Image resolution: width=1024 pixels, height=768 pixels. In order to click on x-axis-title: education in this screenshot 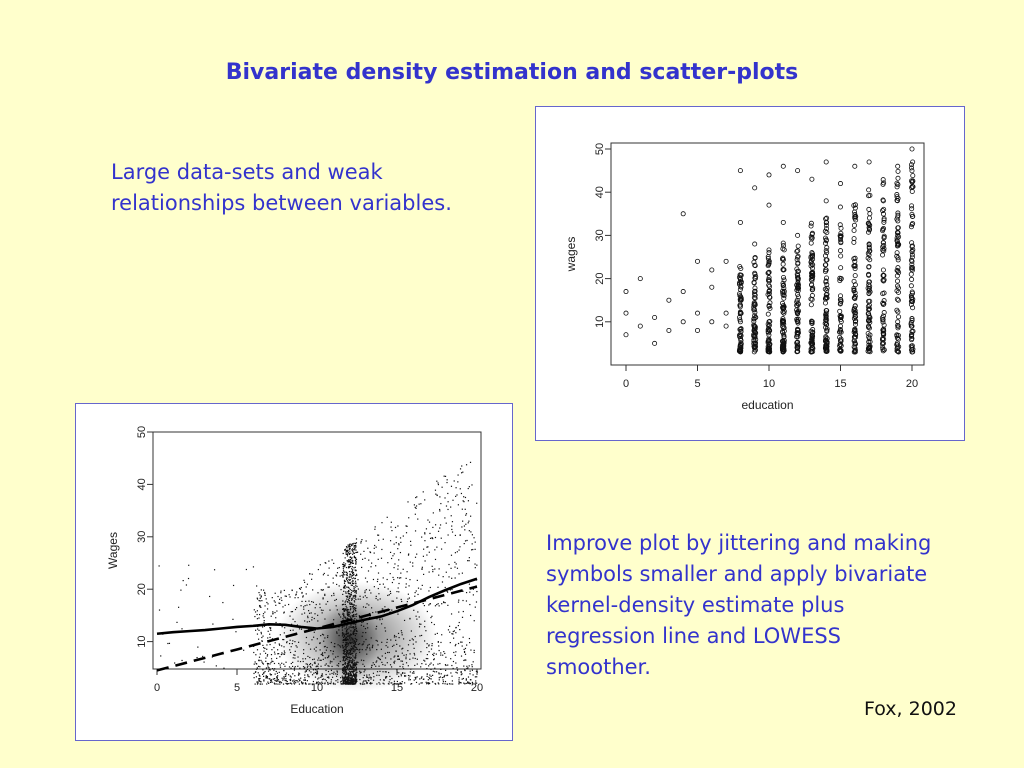, I will do `click(767, 405)`.